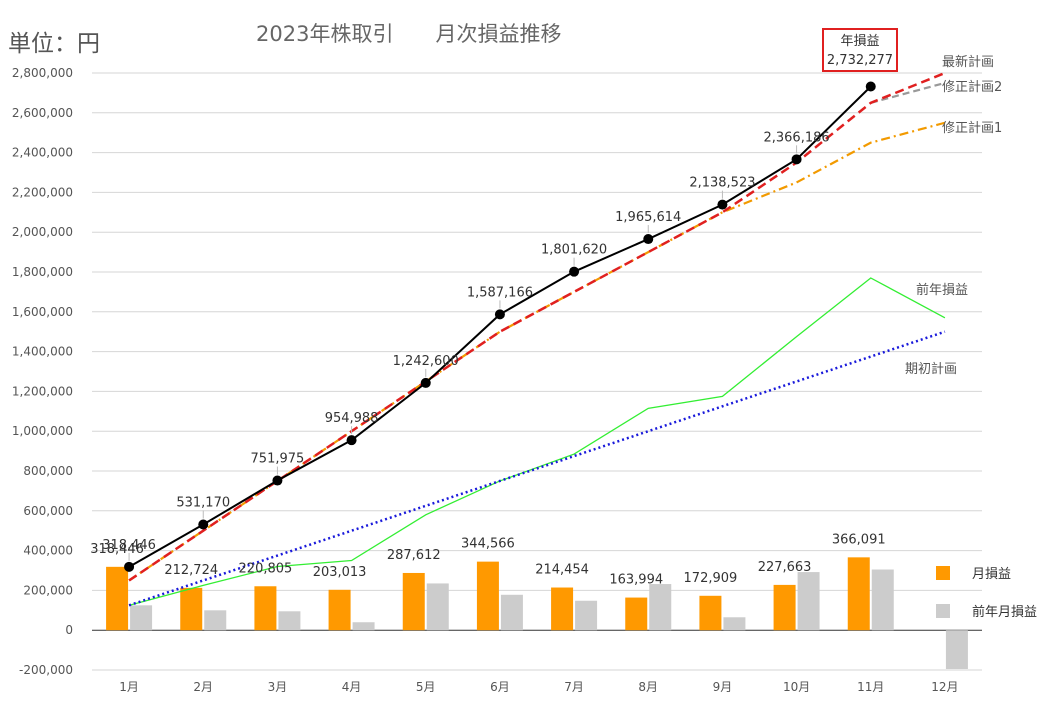 Image resolution: width=1053 pixels, height=712 pixels. What do you see at coordinates (991, 574) in the screenshot?
I see `legend-label: 月損益` at bounding box center [991, 574].